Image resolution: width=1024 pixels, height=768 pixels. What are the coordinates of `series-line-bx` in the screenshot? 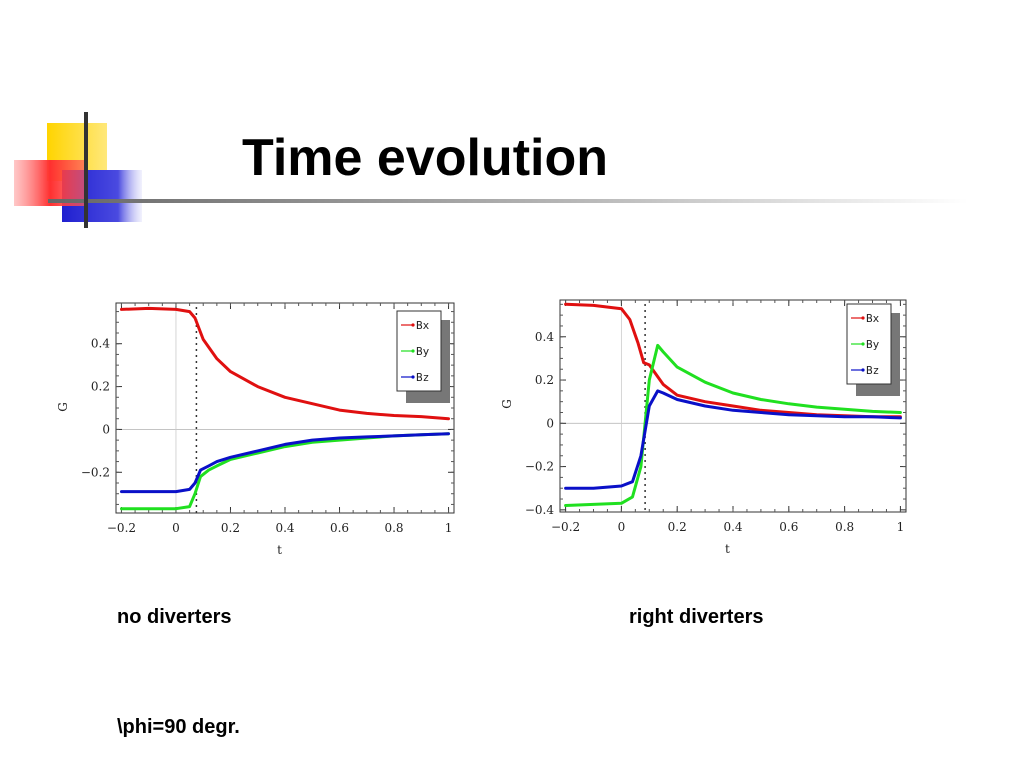 It's located at (285, 363).